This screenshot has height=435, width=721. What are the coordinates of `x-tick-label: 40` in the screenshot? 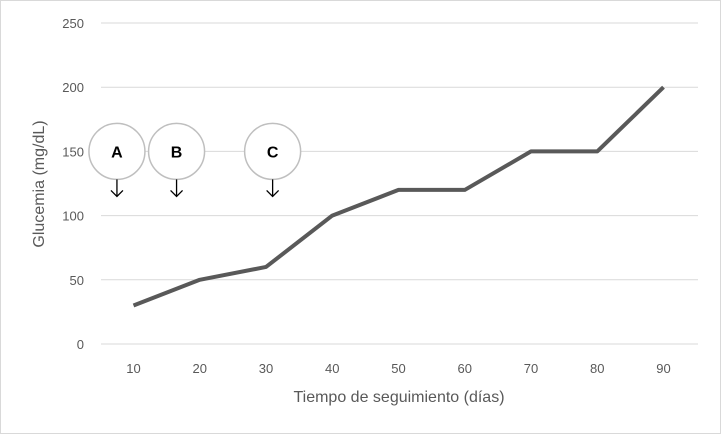 It's located at (332, 368).